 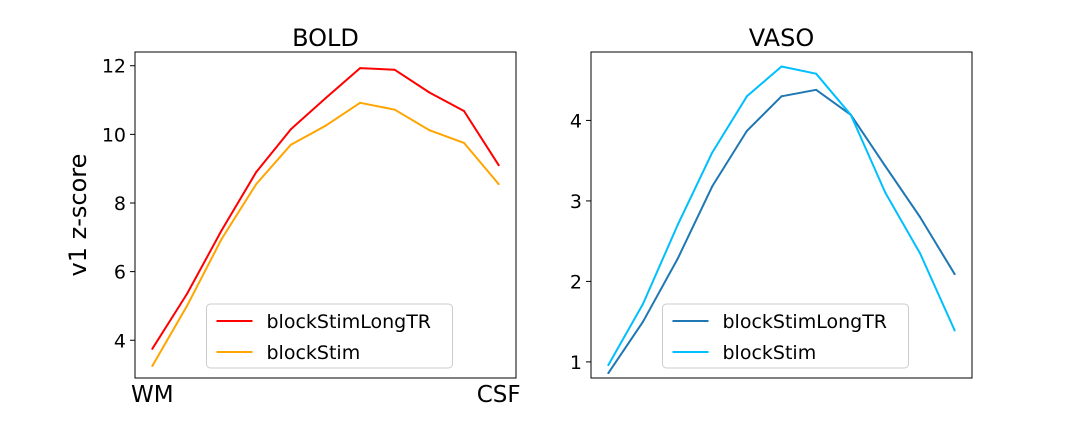 What do you see at coordinates (576, 363) in the screenshot?
I see `y-tick-label: 1` at bounding box center [576, 363].